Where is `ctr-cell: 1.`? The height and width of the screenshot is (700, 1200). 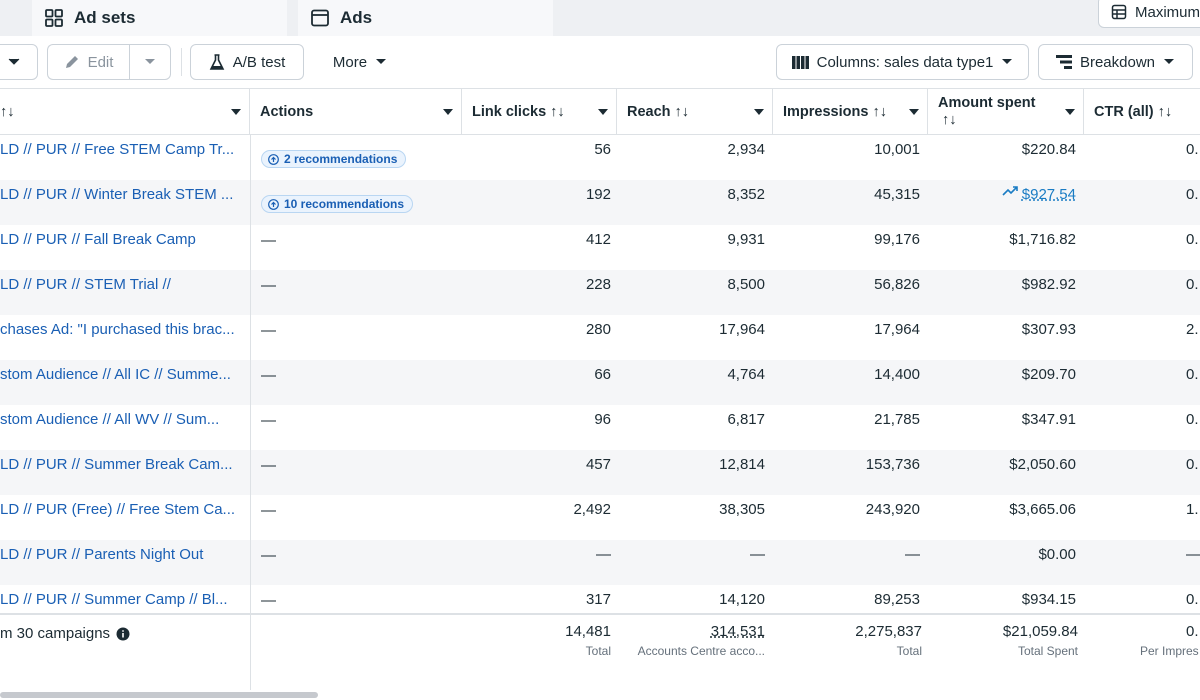 ctr-cell: 1. is located at coordinates (1192, 509).